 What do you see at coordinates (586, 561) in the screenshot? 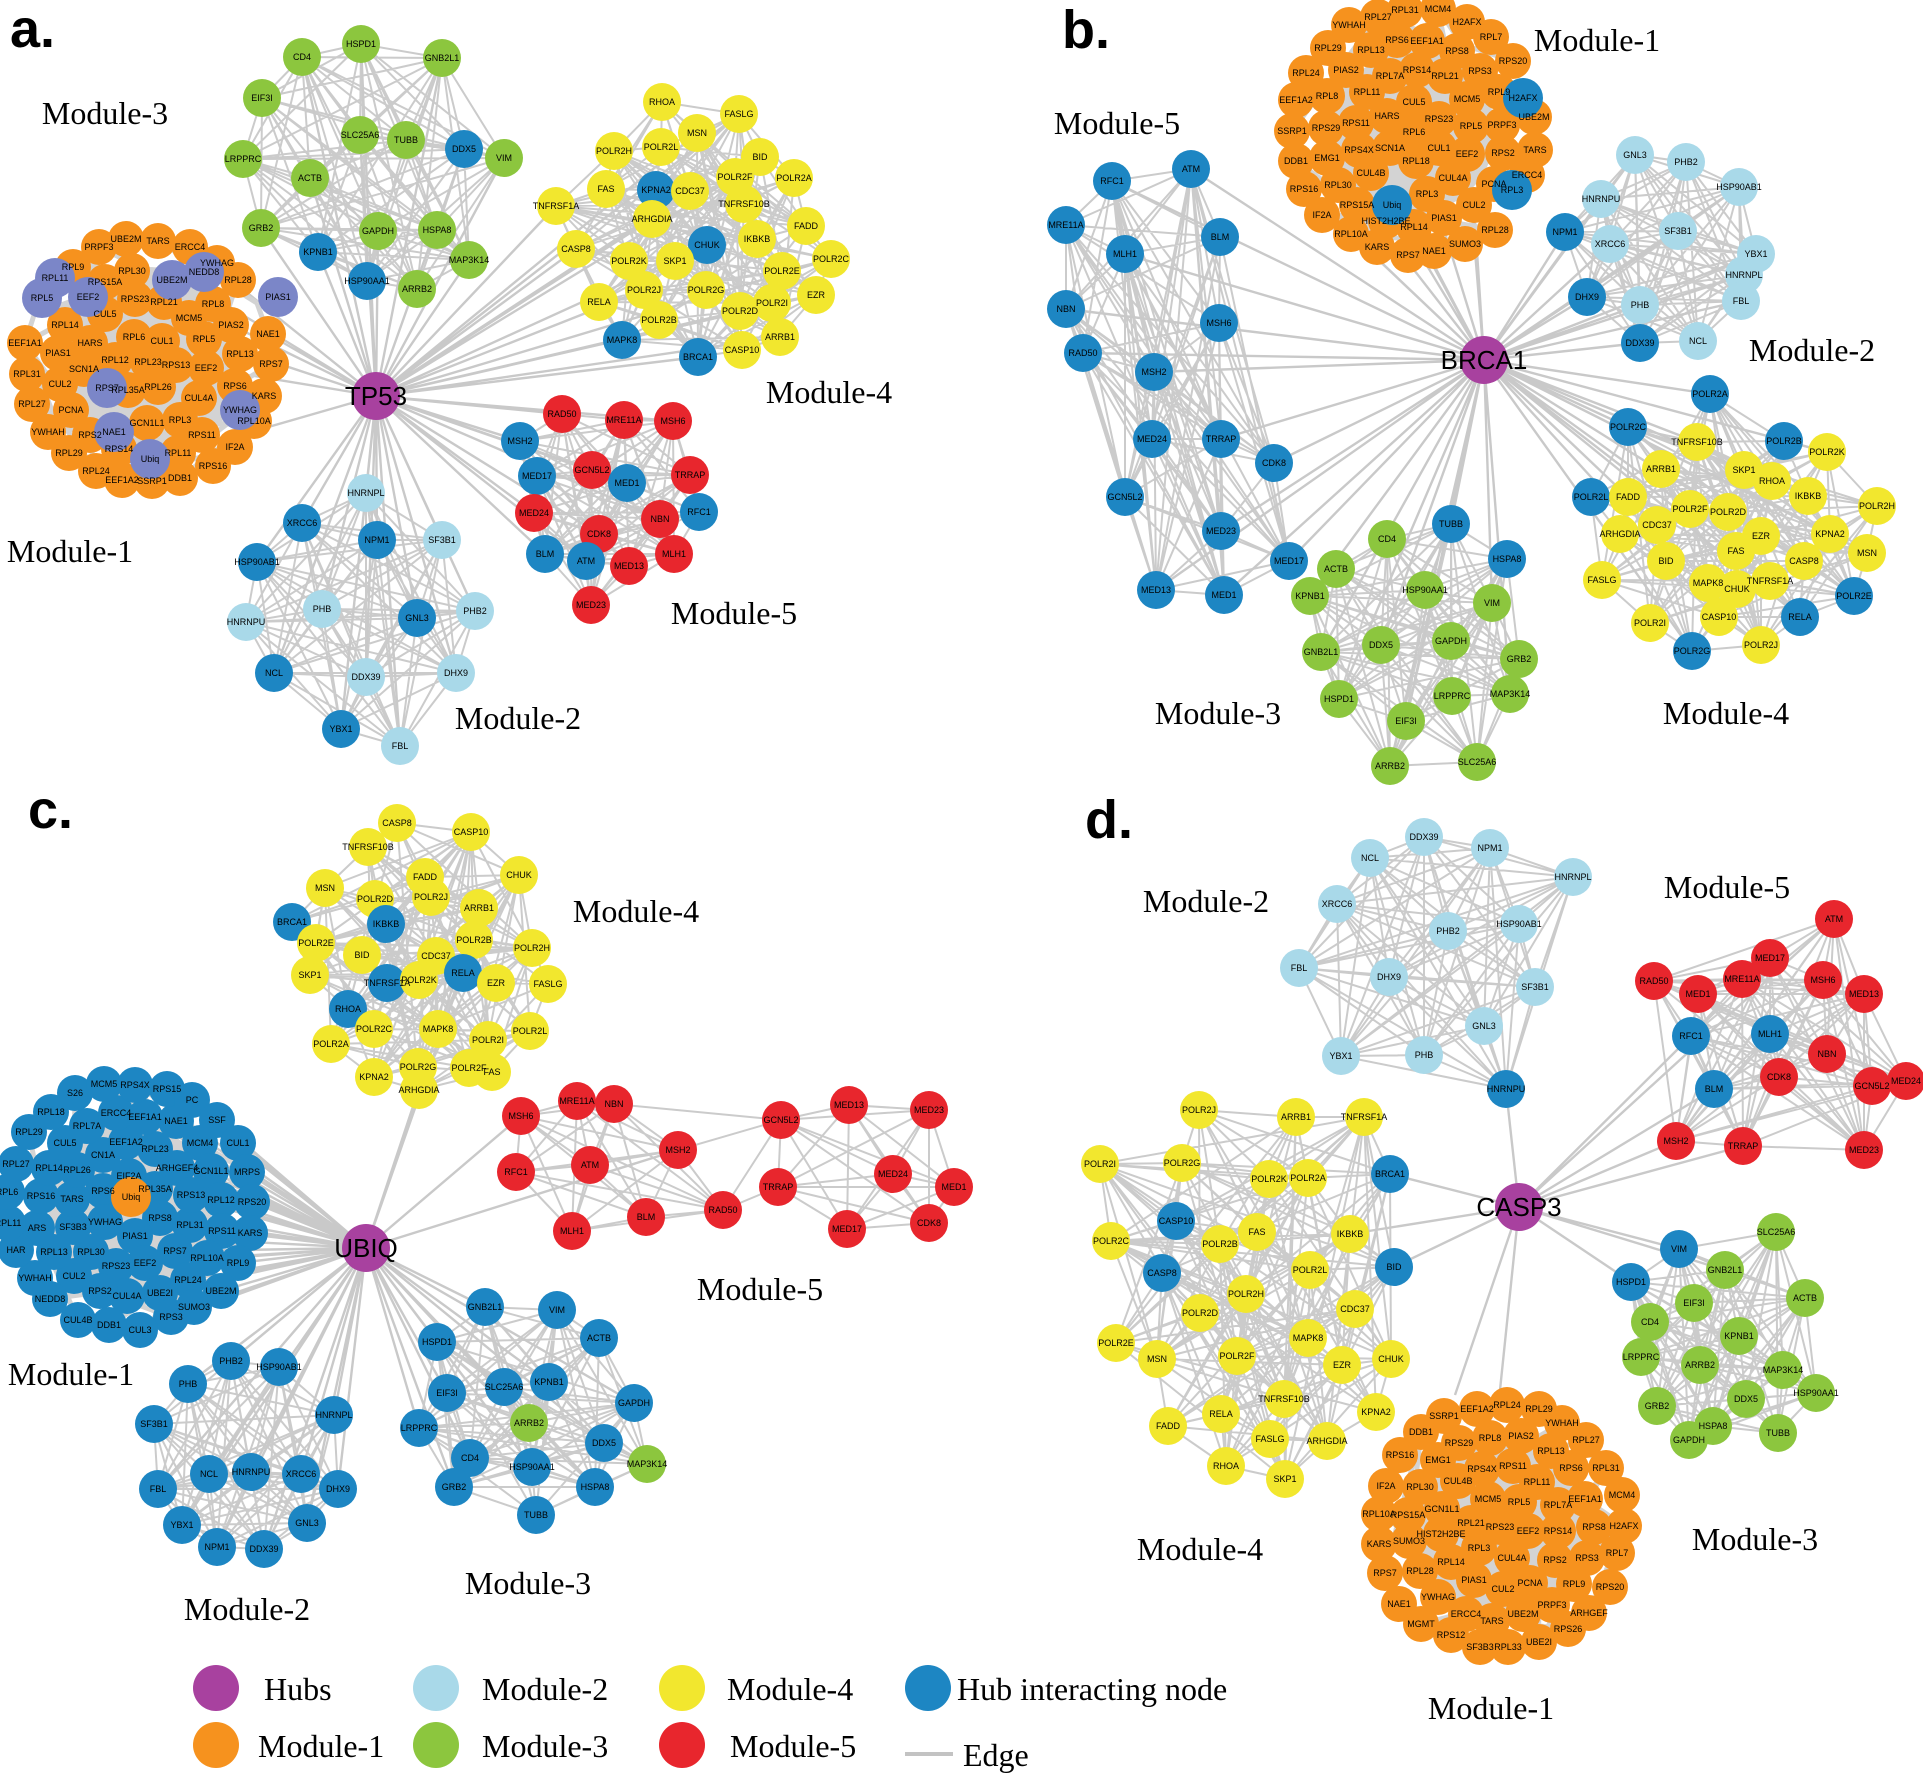
I see `svg-text: ATM` at bounding box center [586, 561].